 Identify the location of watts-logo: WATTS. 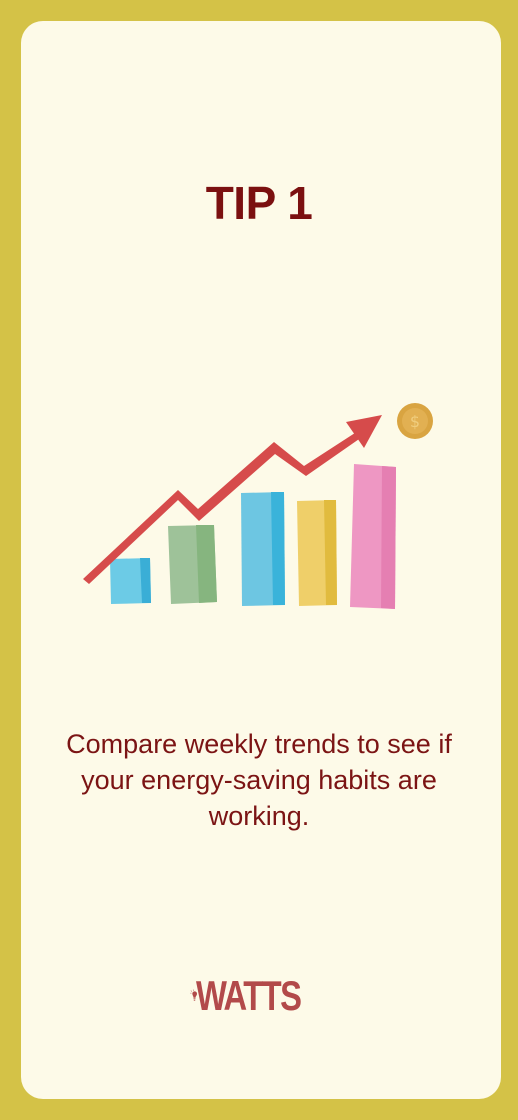
(260, 996).